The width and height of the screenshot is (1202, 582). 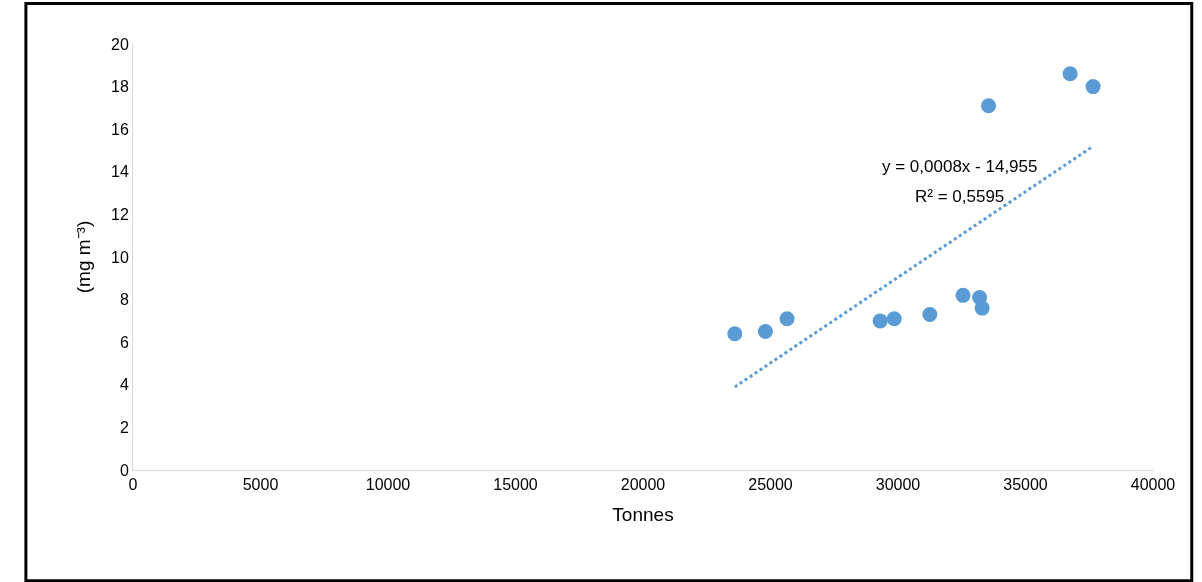 What do you see at coordinates (124, 342) in the screenshot?
I see `y-tick-label: 6` at bounding box center [124, 342].